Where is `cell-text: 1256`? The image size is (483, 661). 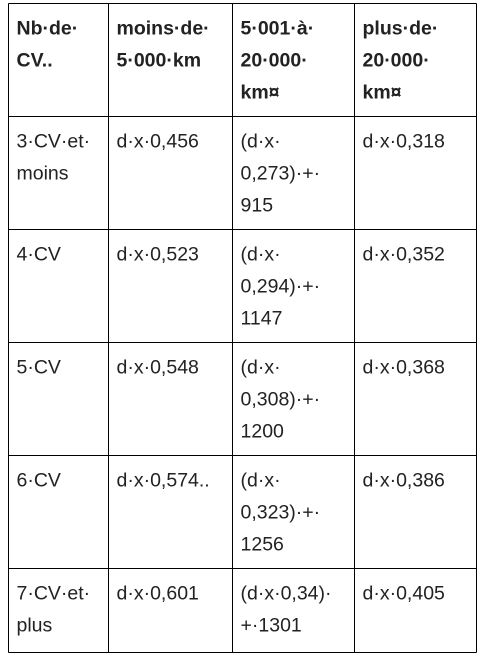 cell-text: 1256 is located at coordinates (262, 545).